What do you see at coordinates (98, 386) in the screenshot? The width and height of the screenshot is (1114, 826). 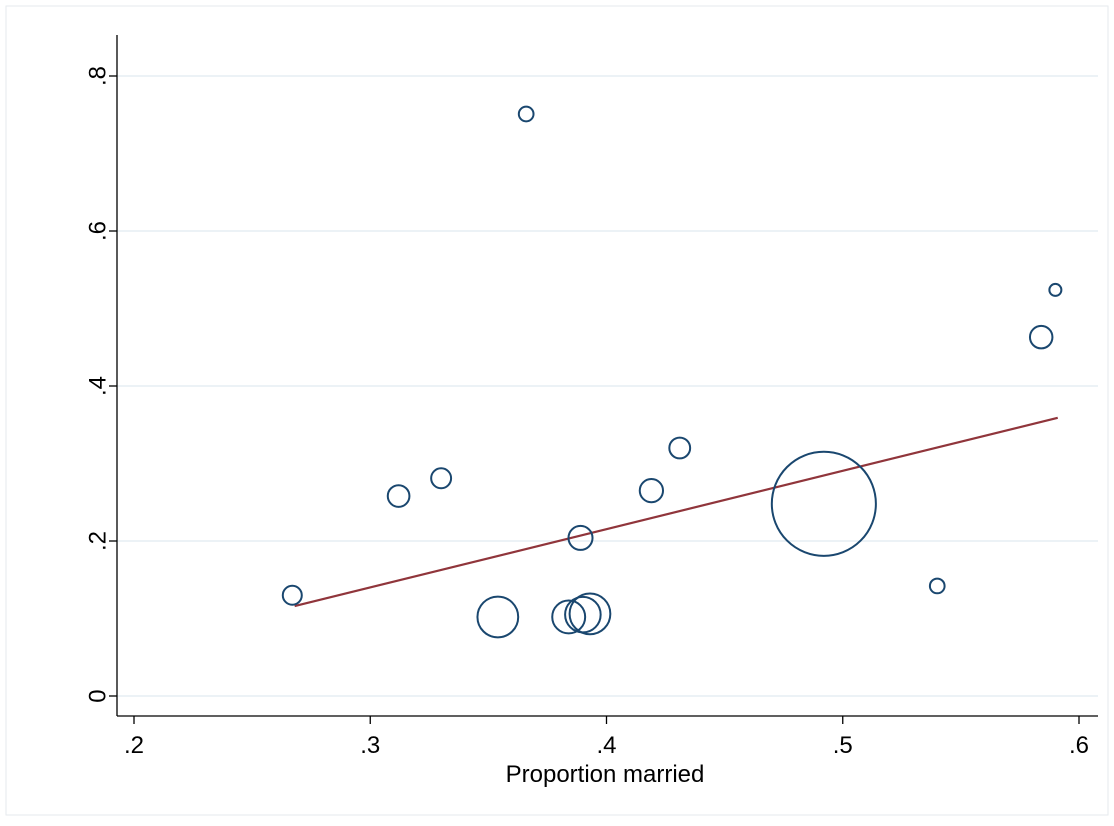 I see `y-tick-label: .4` at bounding box center [98, 386].